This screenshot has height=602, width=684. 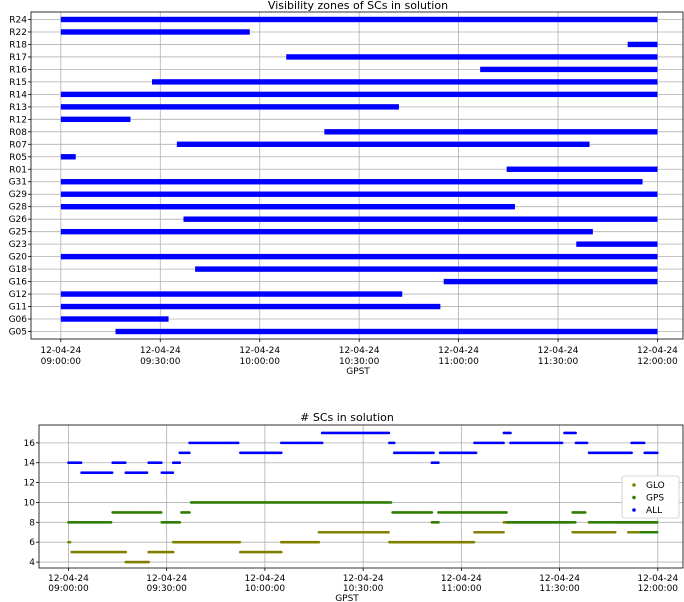 What do you see at coordinates (18, 220) in the screenshot?
I see `y-tick-label: G26` at bounding box center [18, 220].